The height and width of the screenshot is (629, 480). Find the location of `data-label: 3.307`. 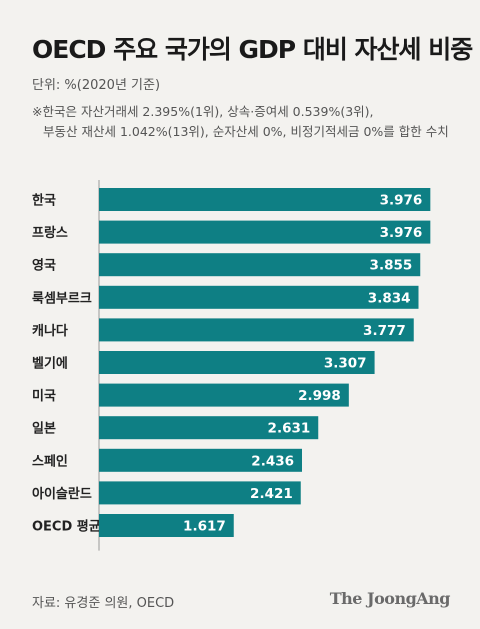

data-label: 3.307 is located at coordinates (345, 364).